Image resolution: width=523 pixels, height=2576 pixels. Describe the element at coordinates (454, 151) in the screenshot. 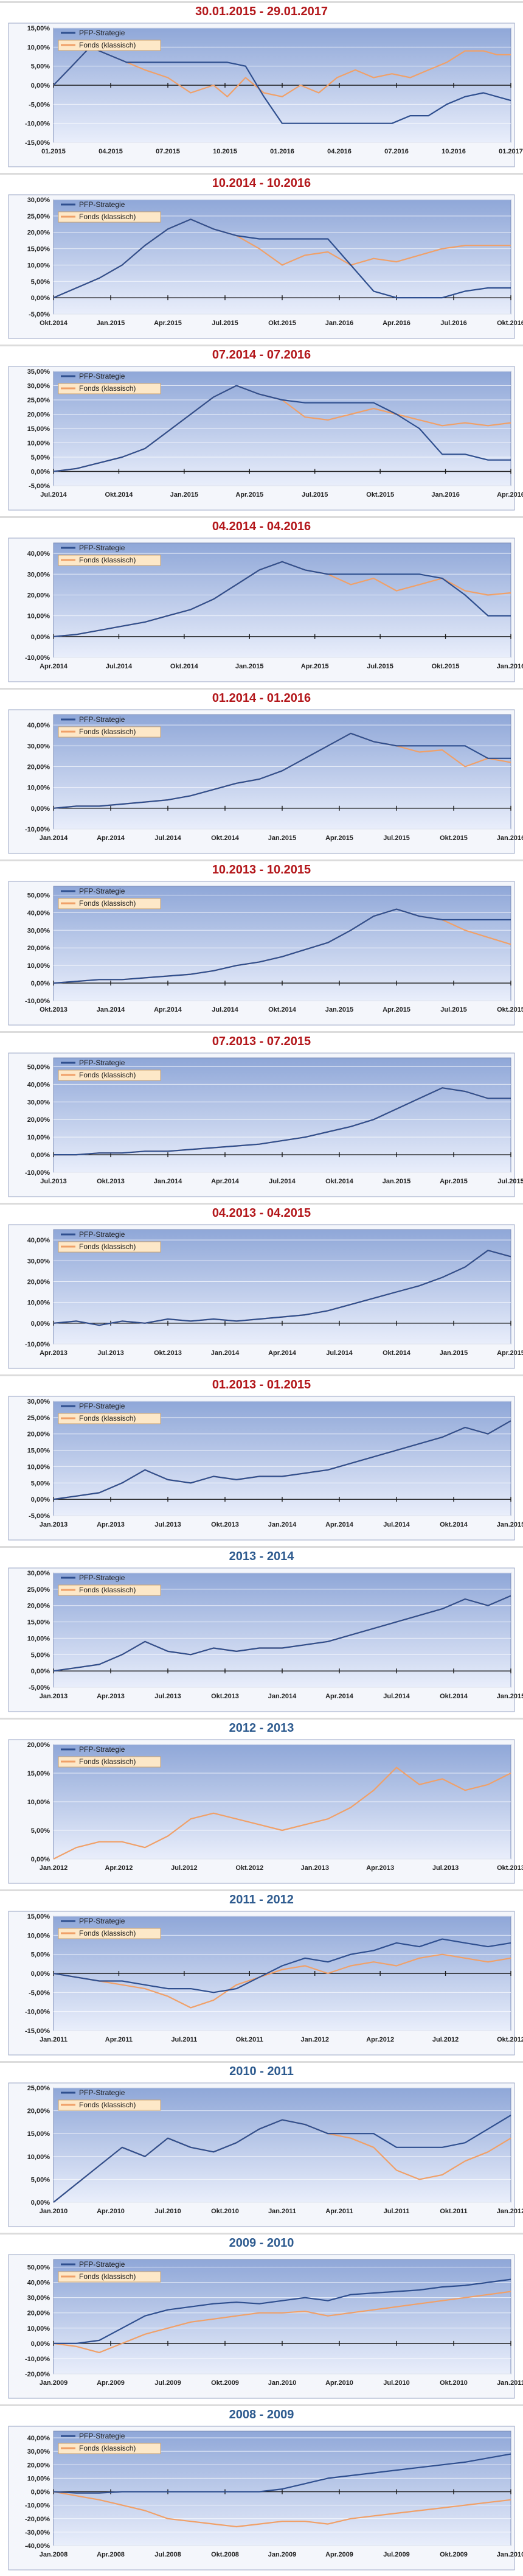

I see `x-tick-label: 10.2016` at that location.